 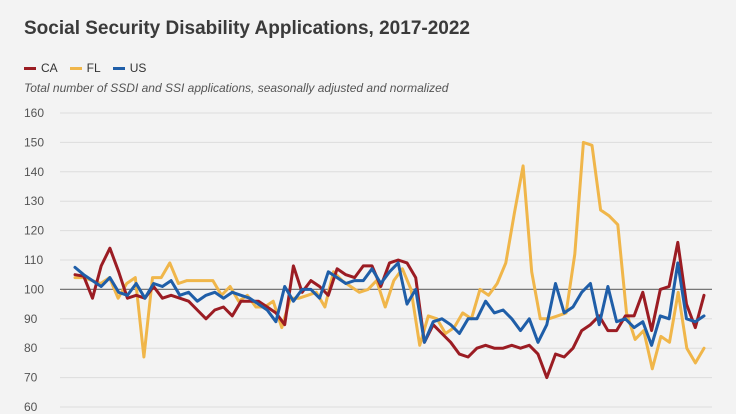 What do you see at coordinates (118, 68) in the screenshot?
I see `legend-swatch-us` at bounding box center [118, 68].